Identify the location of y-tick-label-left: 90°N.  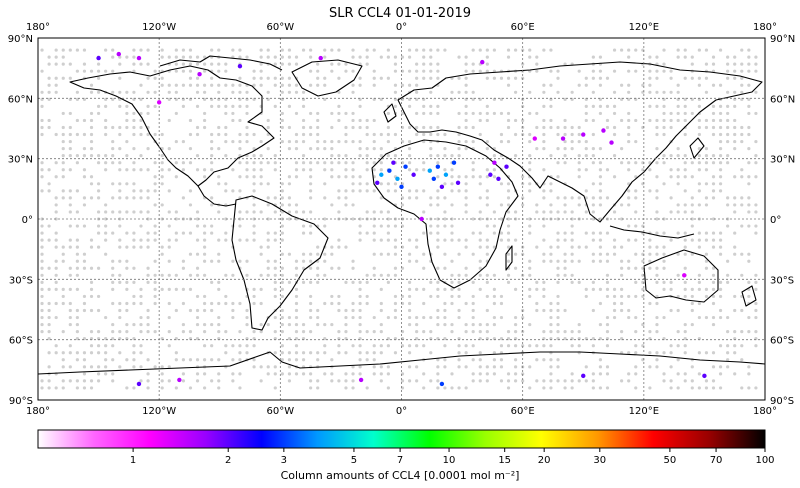
(20, 39).